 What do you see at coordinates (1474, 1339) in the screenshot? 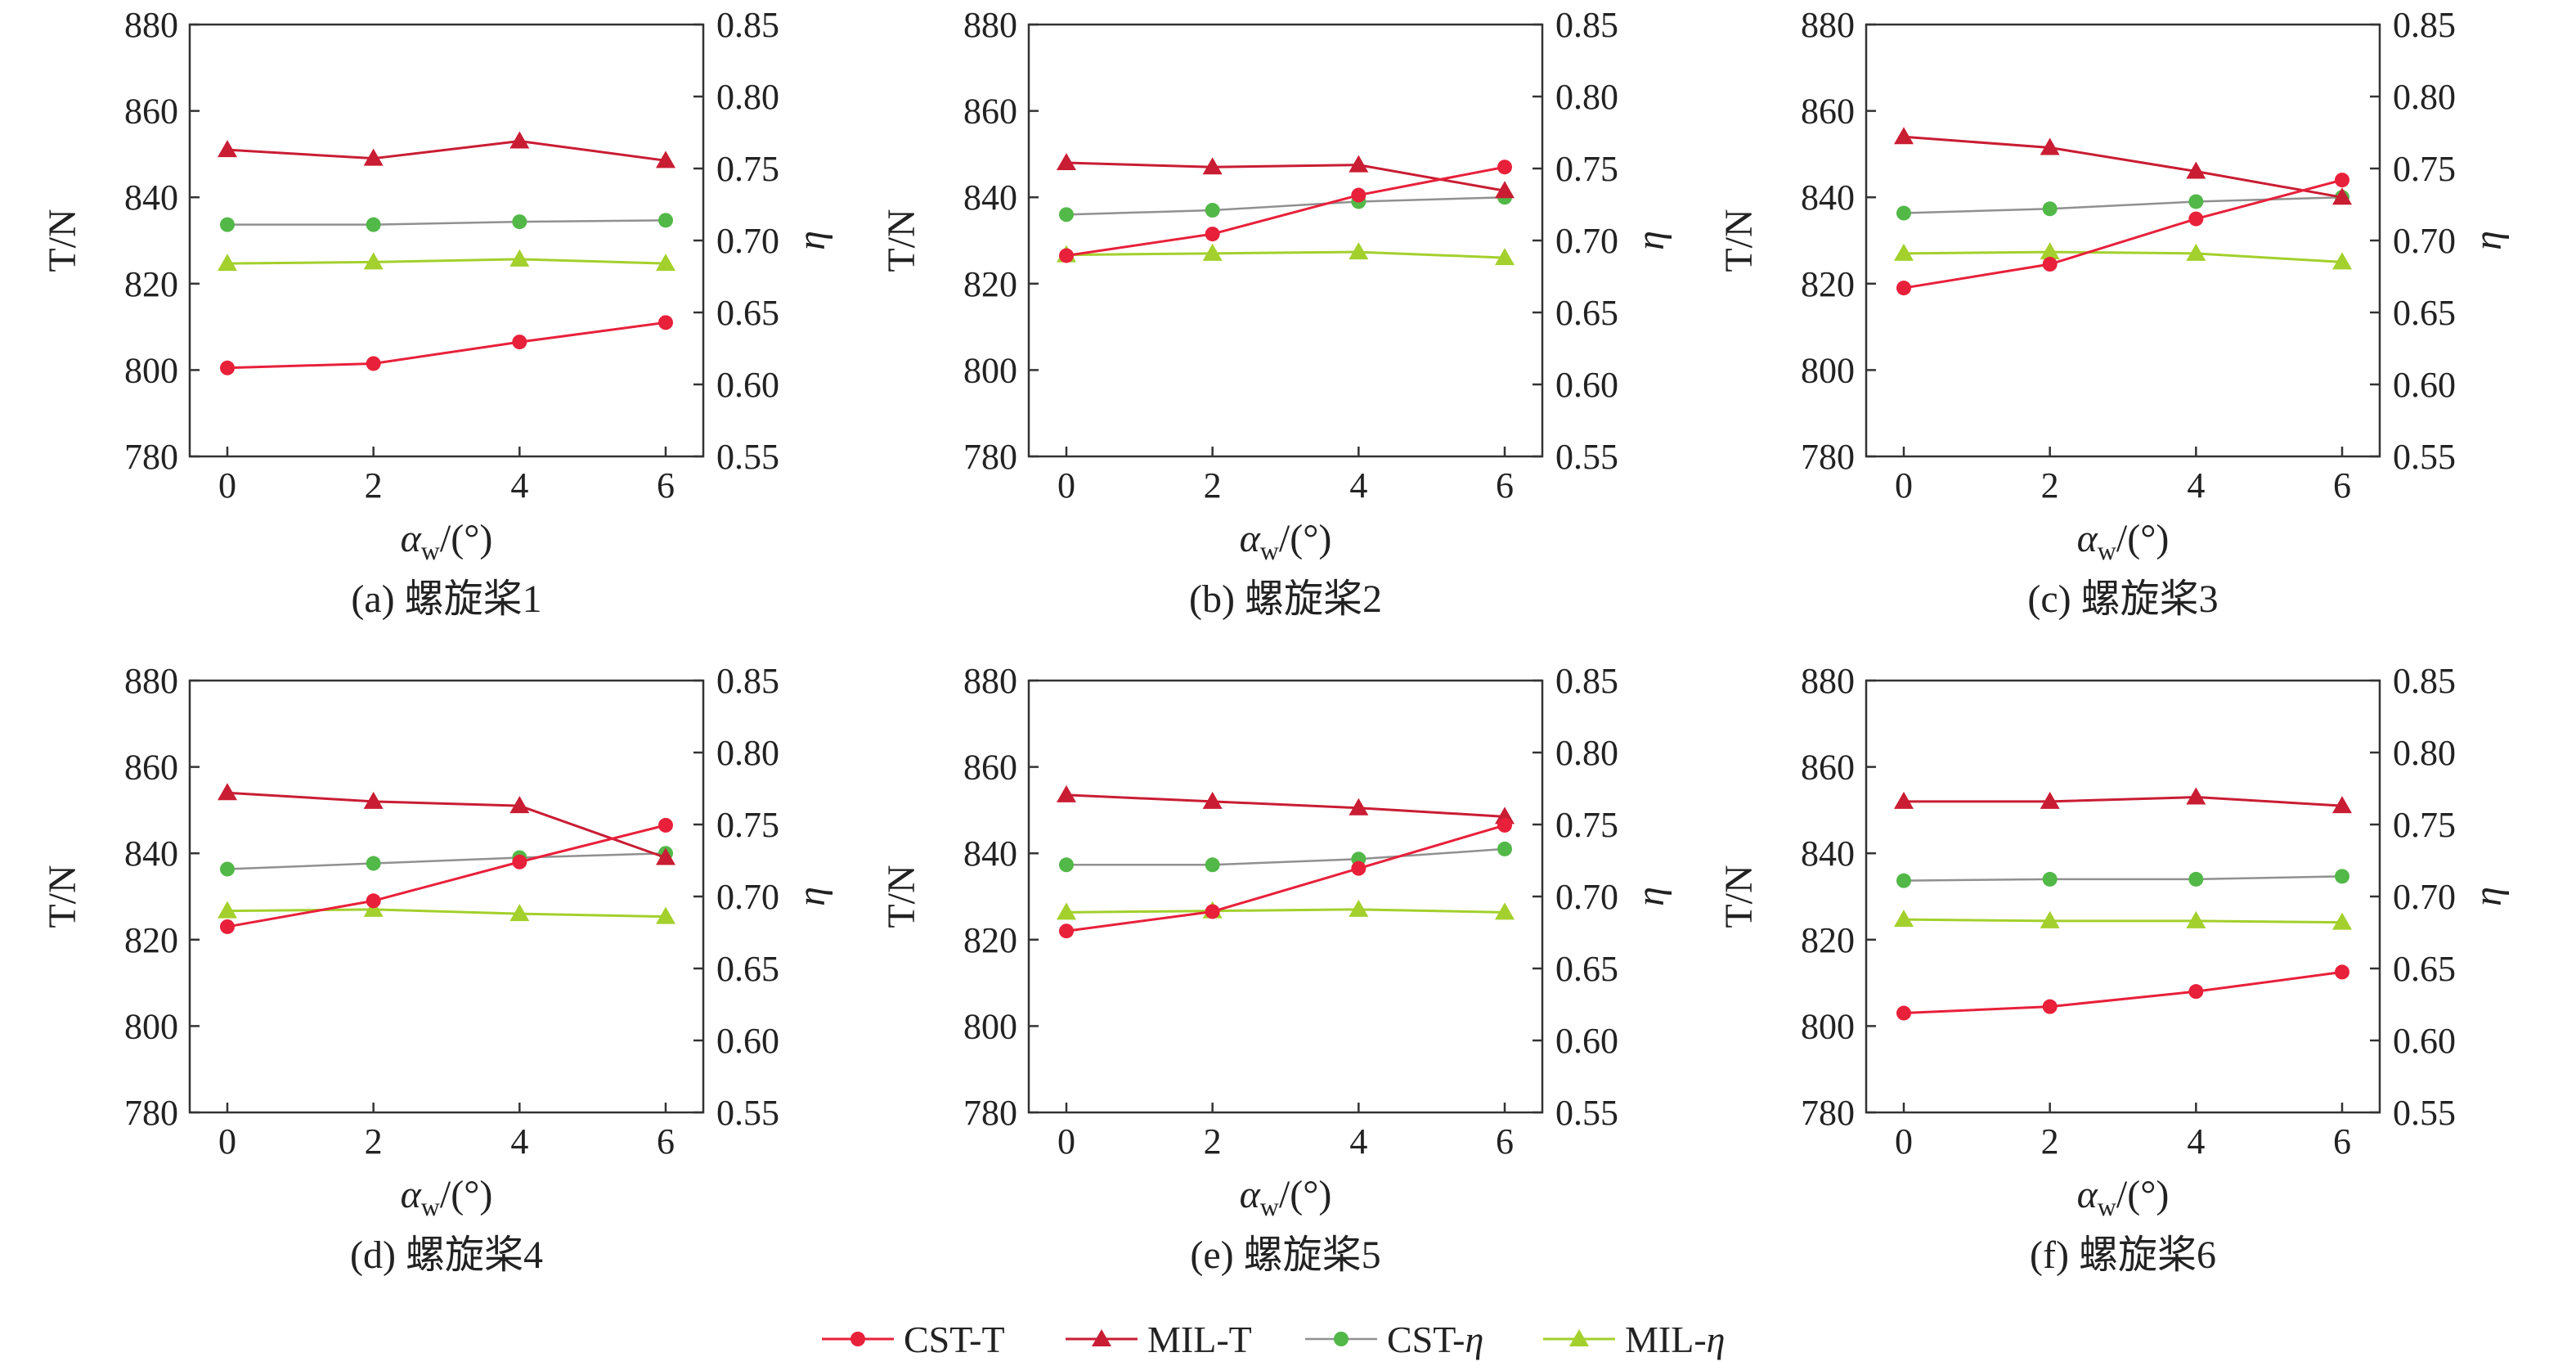
I see `legend-label-symbol: η` at bounding box center [1474, 1339].